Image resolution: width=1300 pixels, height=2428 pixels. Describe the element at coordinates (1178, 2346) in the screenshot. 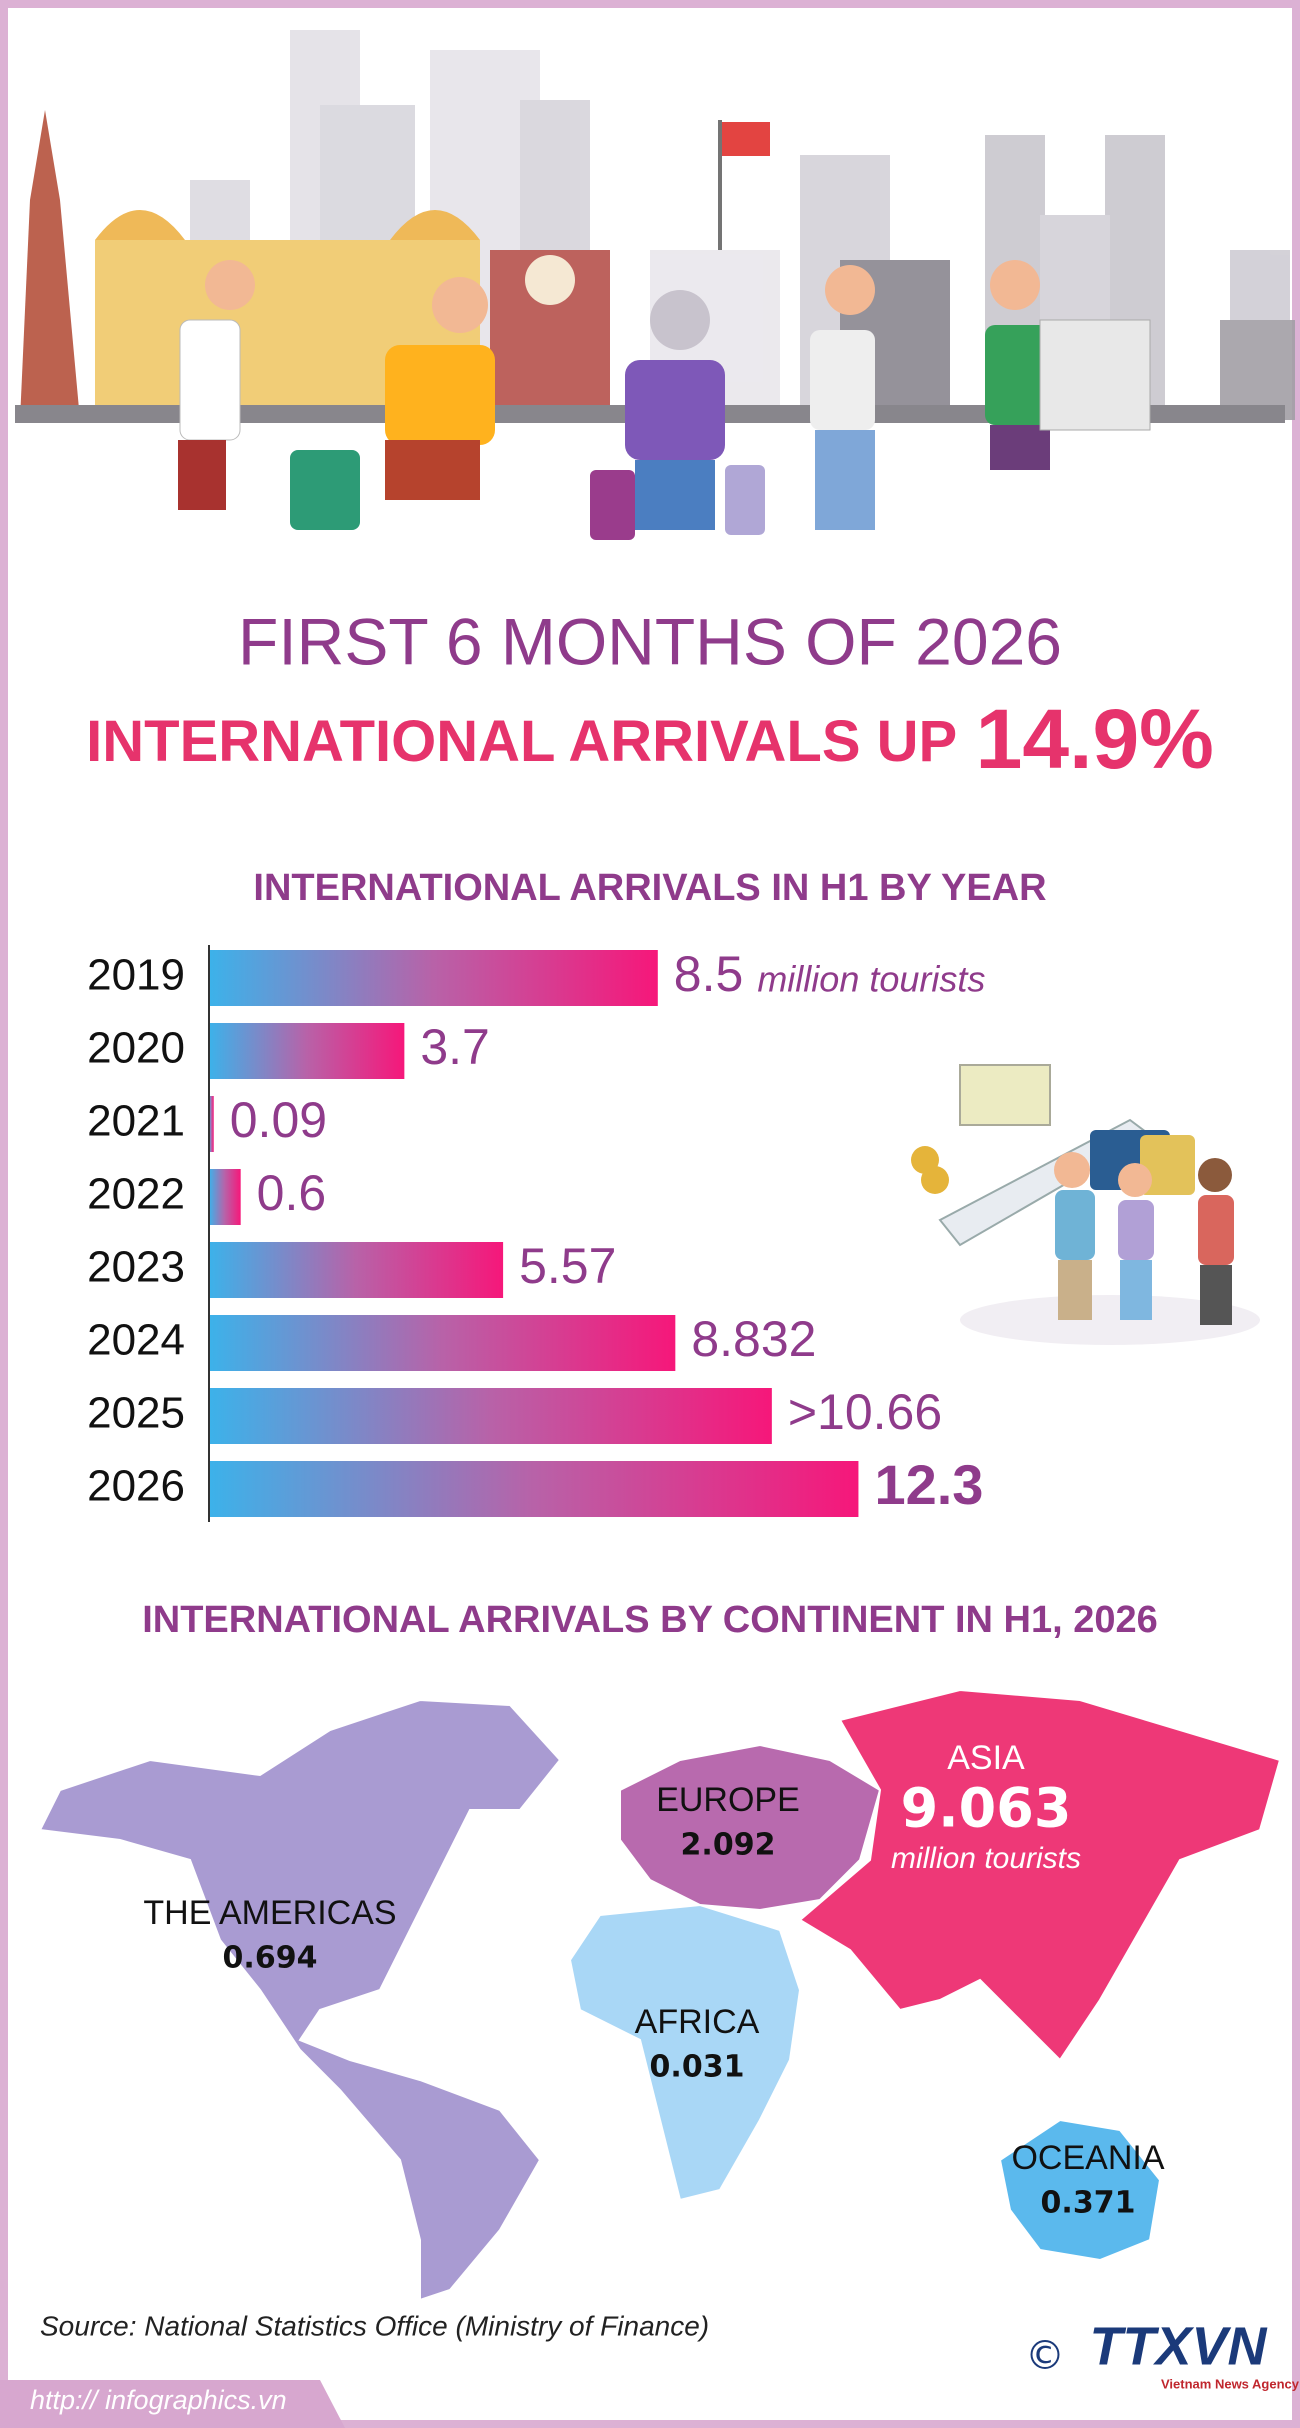

I see `agency-logo: TTXVN` at that location.